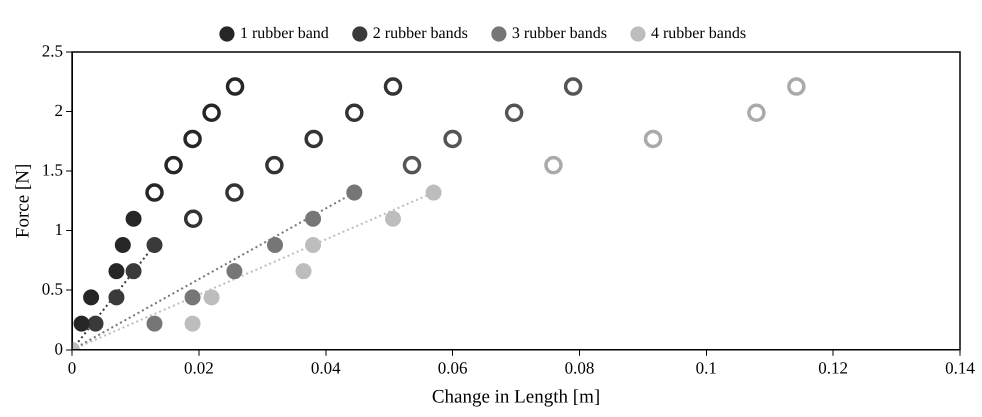 The height and width of the screenshot is (417, 982). Describe the element at coordinates (960, 368) in the screenshot. I see `x-tick-label: 0.14` at that location.